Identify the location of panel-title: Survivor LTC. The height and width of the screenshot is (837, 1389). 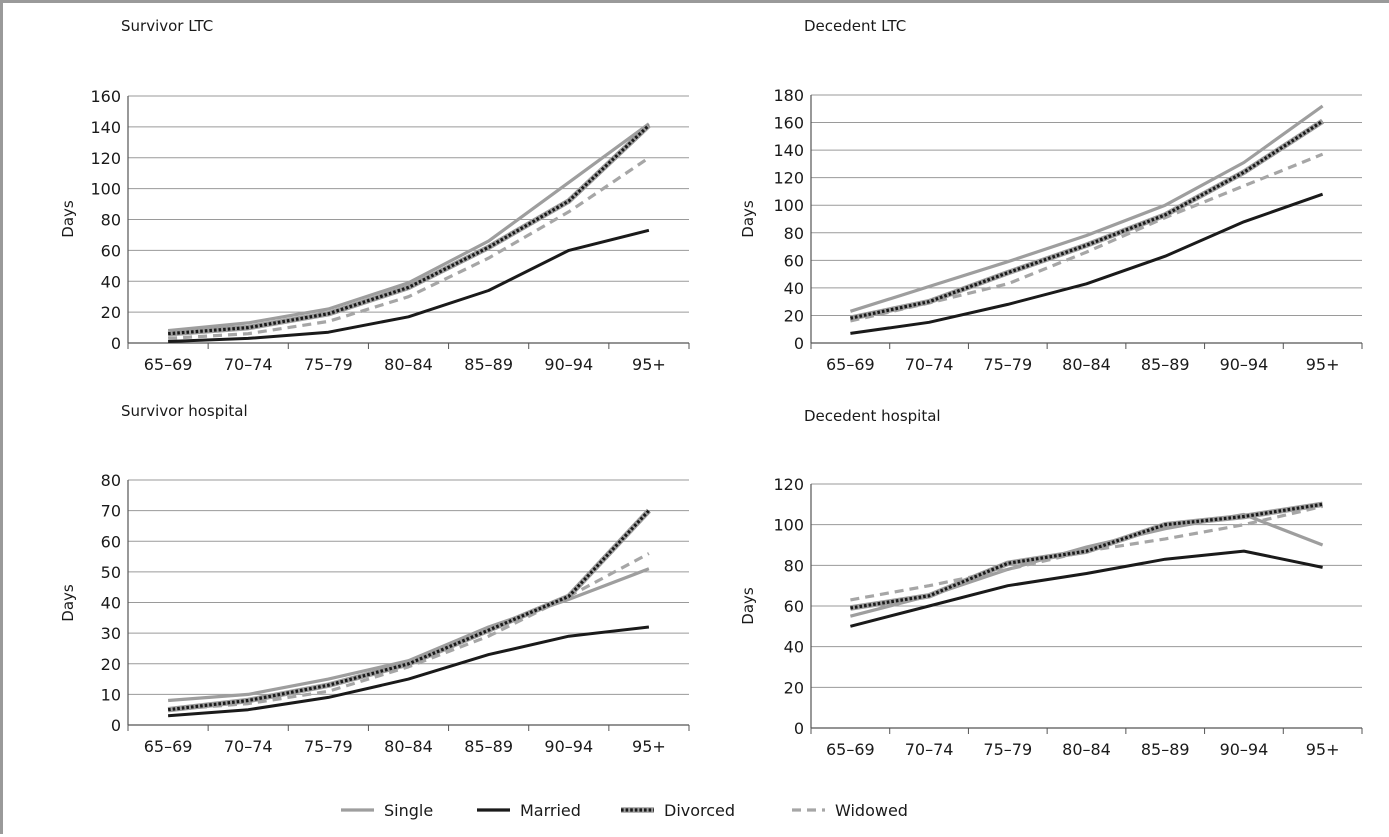
(167, 26).